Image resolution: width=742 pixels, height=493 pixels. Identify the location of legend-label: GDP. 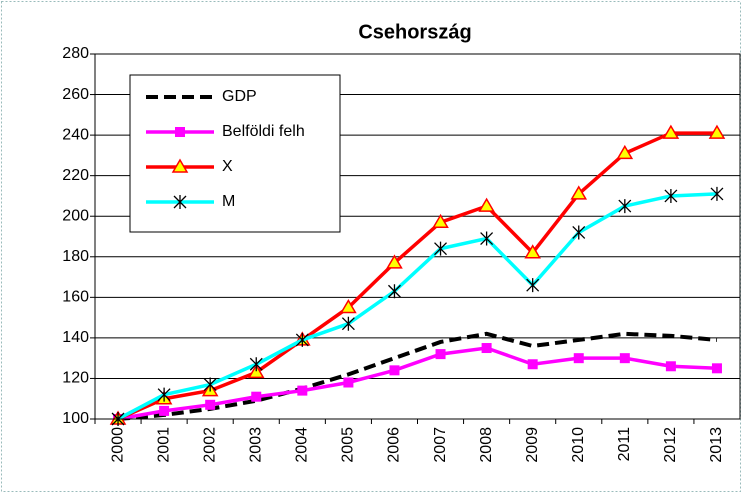
(239, 96).